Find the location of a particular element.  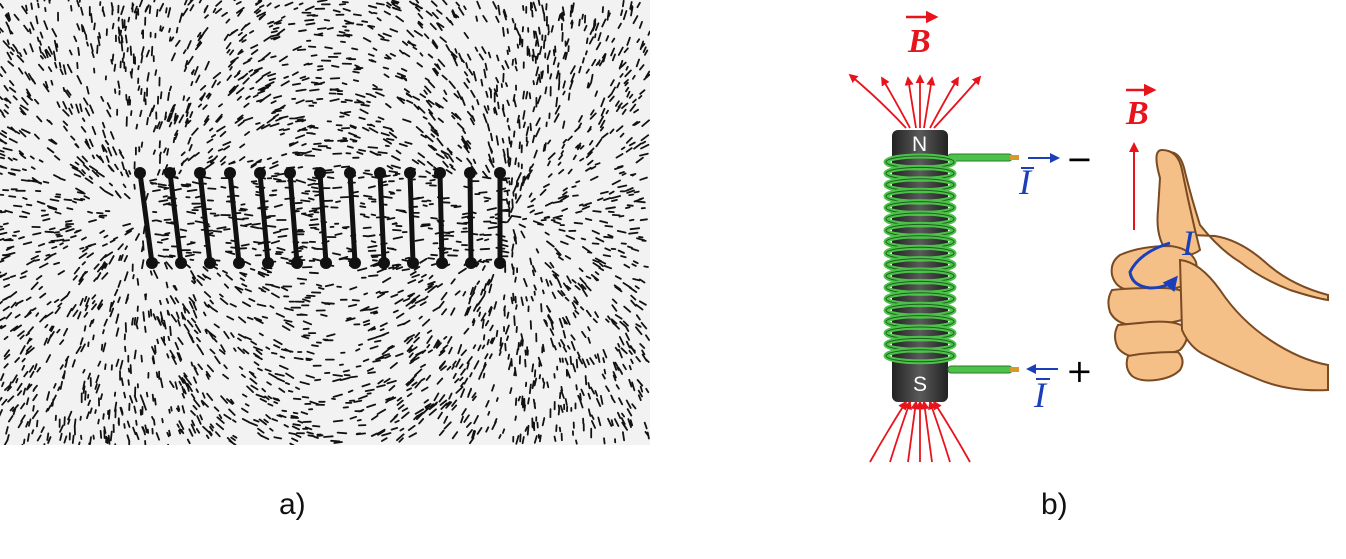

terminal-minus-sign: − is located at coordinates (1079, 159).